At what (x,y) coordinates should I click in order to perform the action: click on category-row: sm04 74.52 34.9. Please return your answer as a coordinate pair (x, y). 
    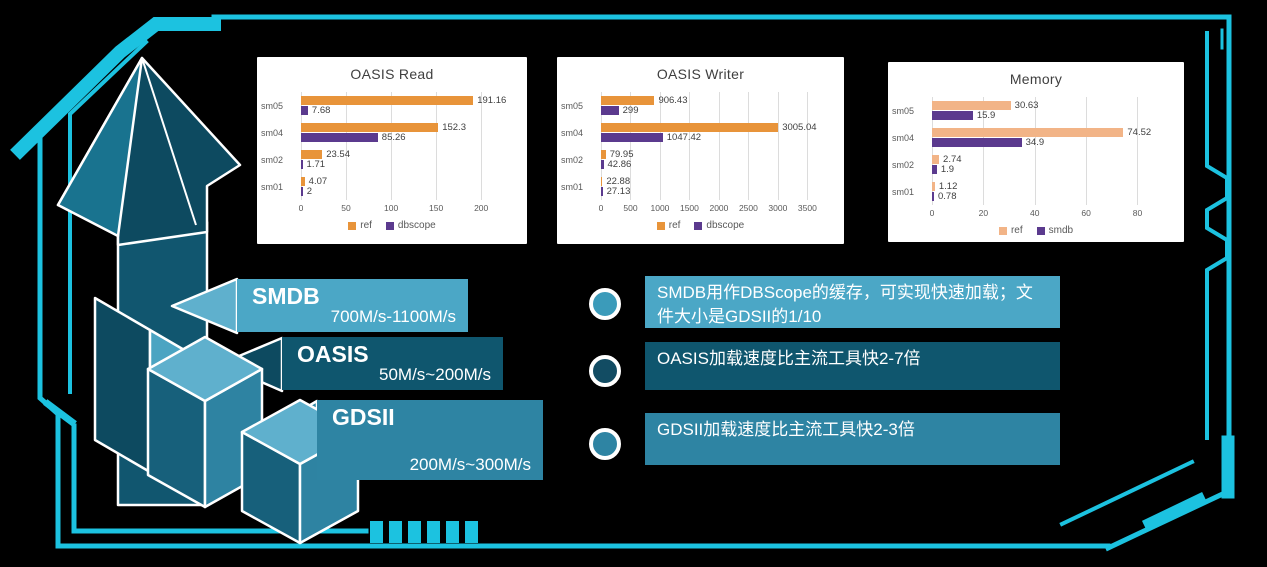
    Looking at the image, I should click on (1025, 137).